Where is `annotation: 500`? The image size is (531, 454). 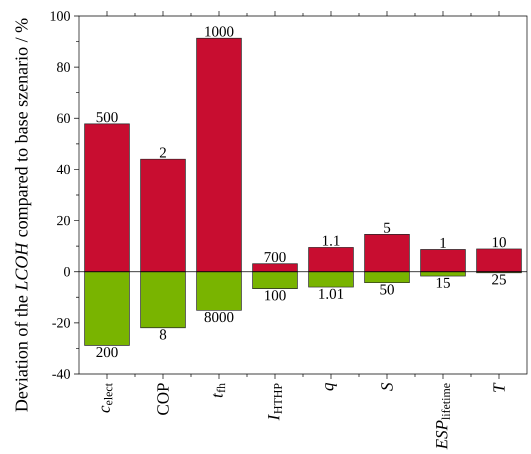
annotation: 500 is located at coordinates (107, 117).